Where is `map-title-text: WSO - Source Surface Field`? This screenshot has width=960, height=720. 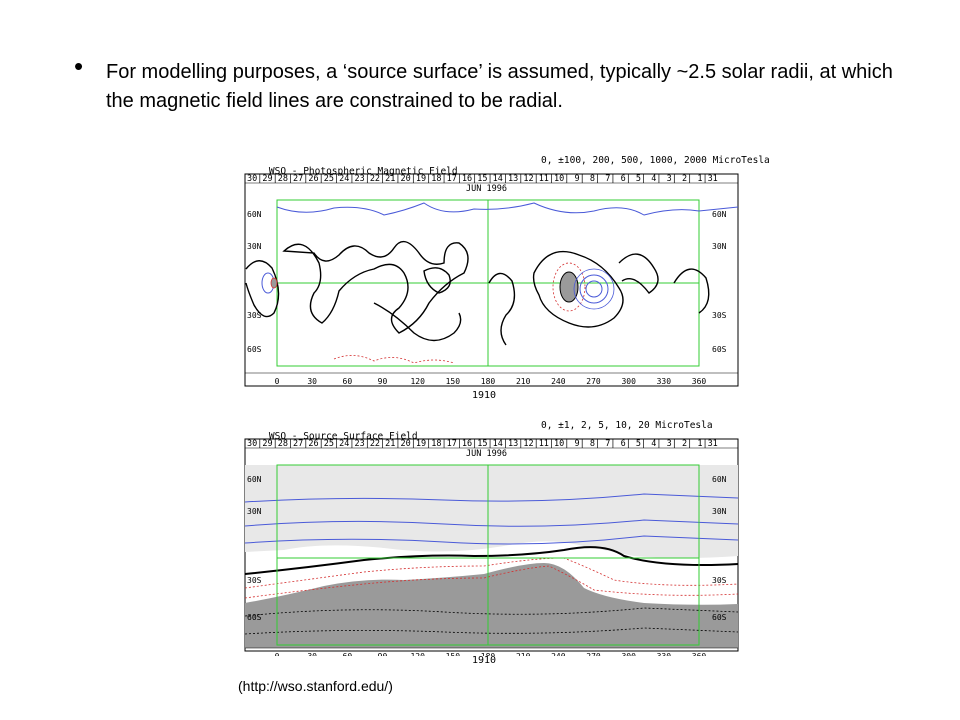
map-title-text: WSO - Source Surface Field is located at coordinates (343, 436).